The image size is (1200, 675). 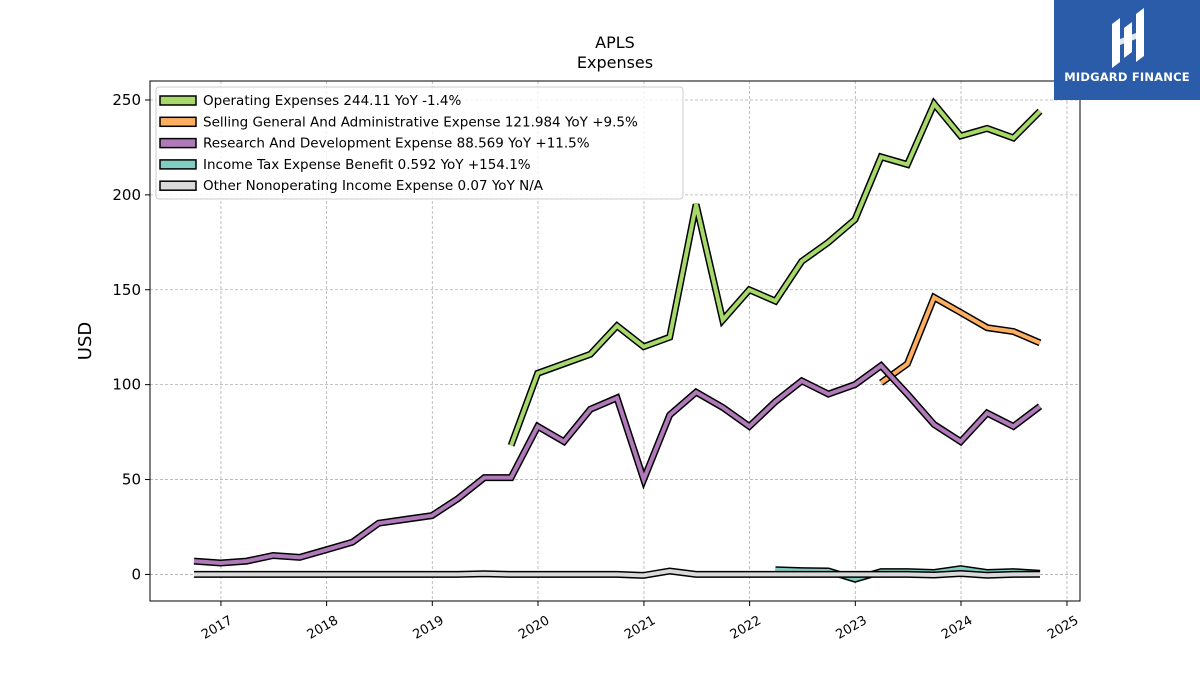 What do you see at coordinates (428, 628) in the screenshot?
I see `x-tick-label: 2019` at bounding box center [428, 628].